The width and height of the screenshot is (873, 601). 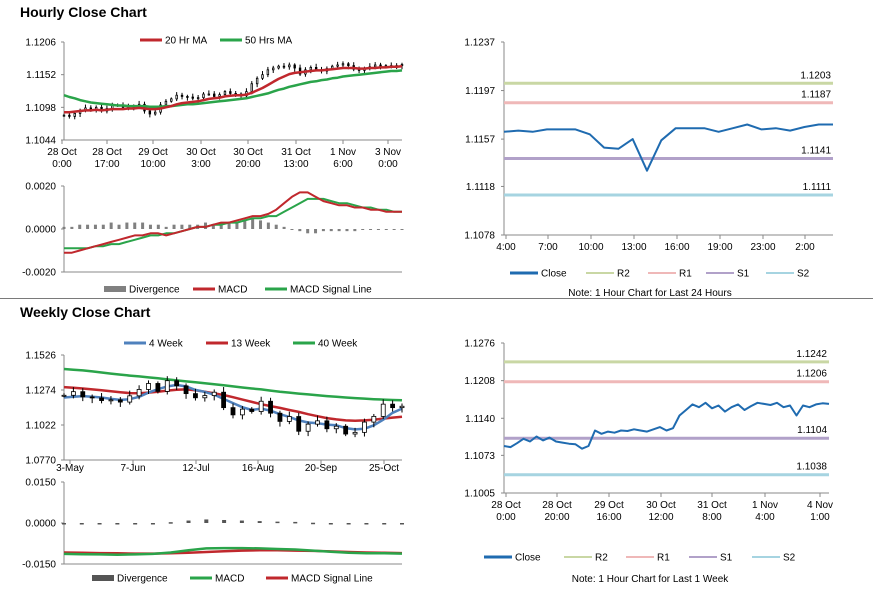 What do you see at coordinates (40, 356) in the screenshot?
I see `weekly-price-y-tick-label: 1.1526` at bounding box center [40, 356].